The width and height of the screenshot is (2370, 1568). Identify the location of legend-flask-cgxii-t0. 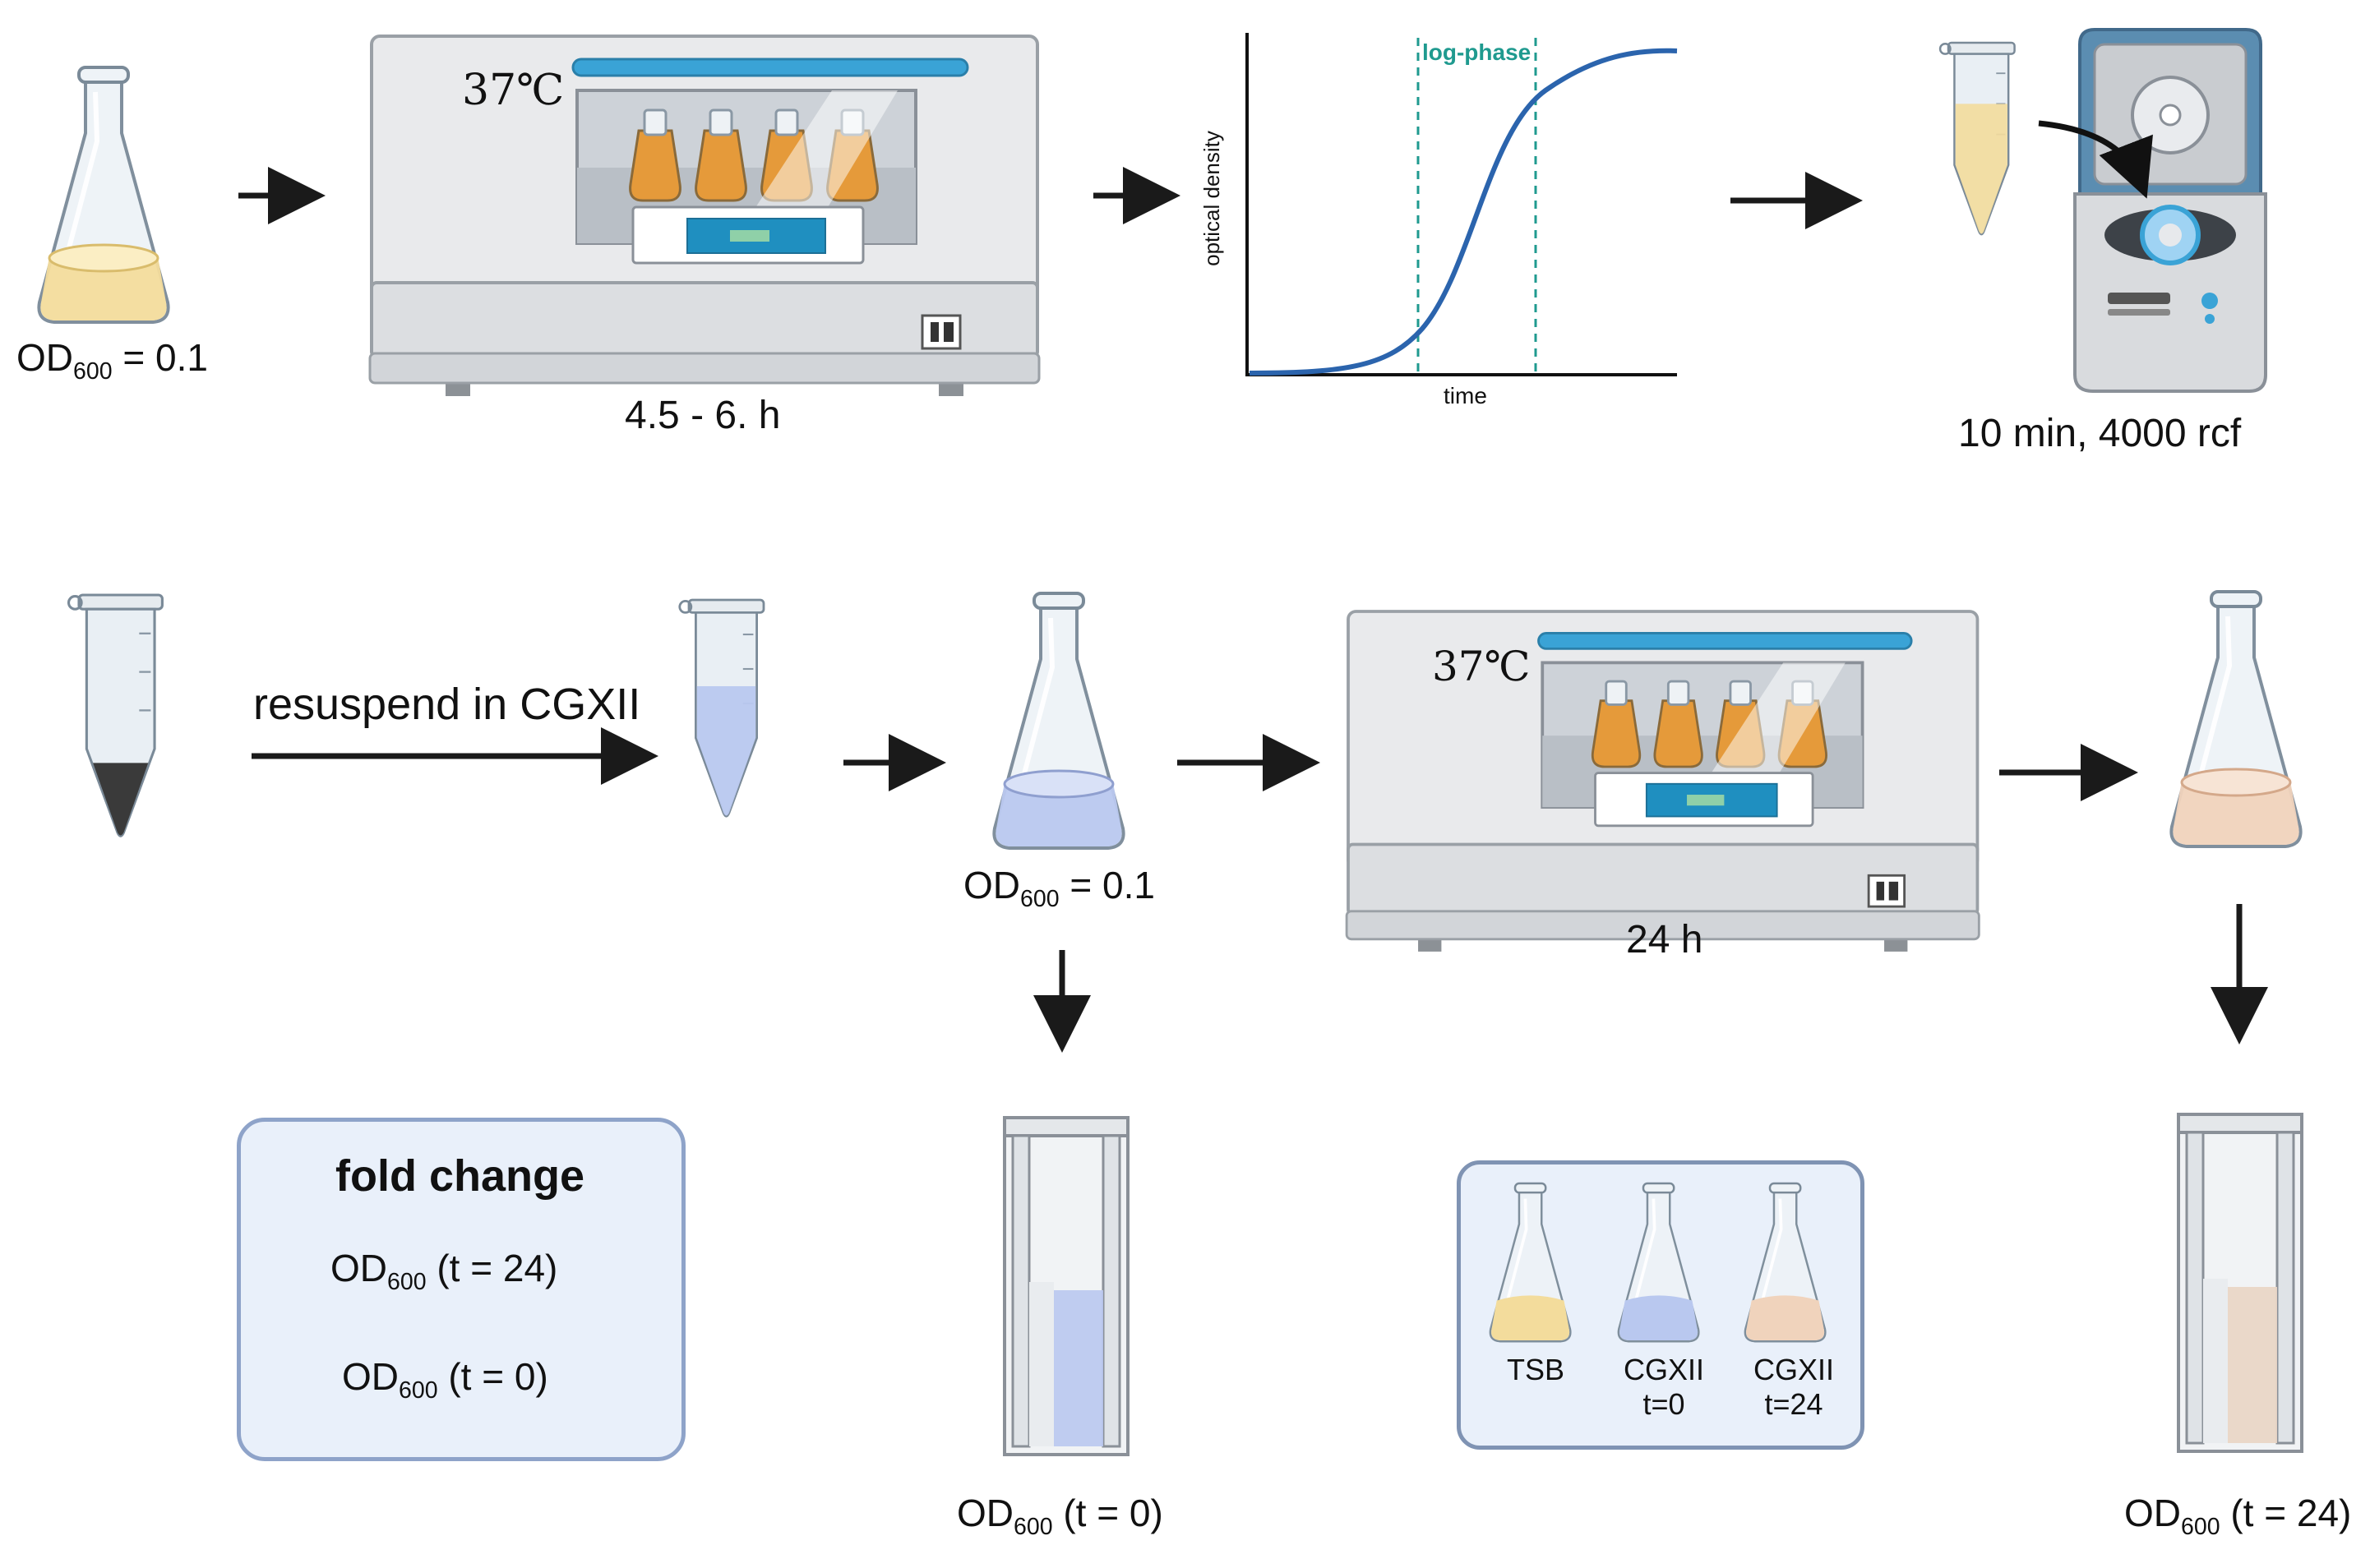
(1658, 1263).